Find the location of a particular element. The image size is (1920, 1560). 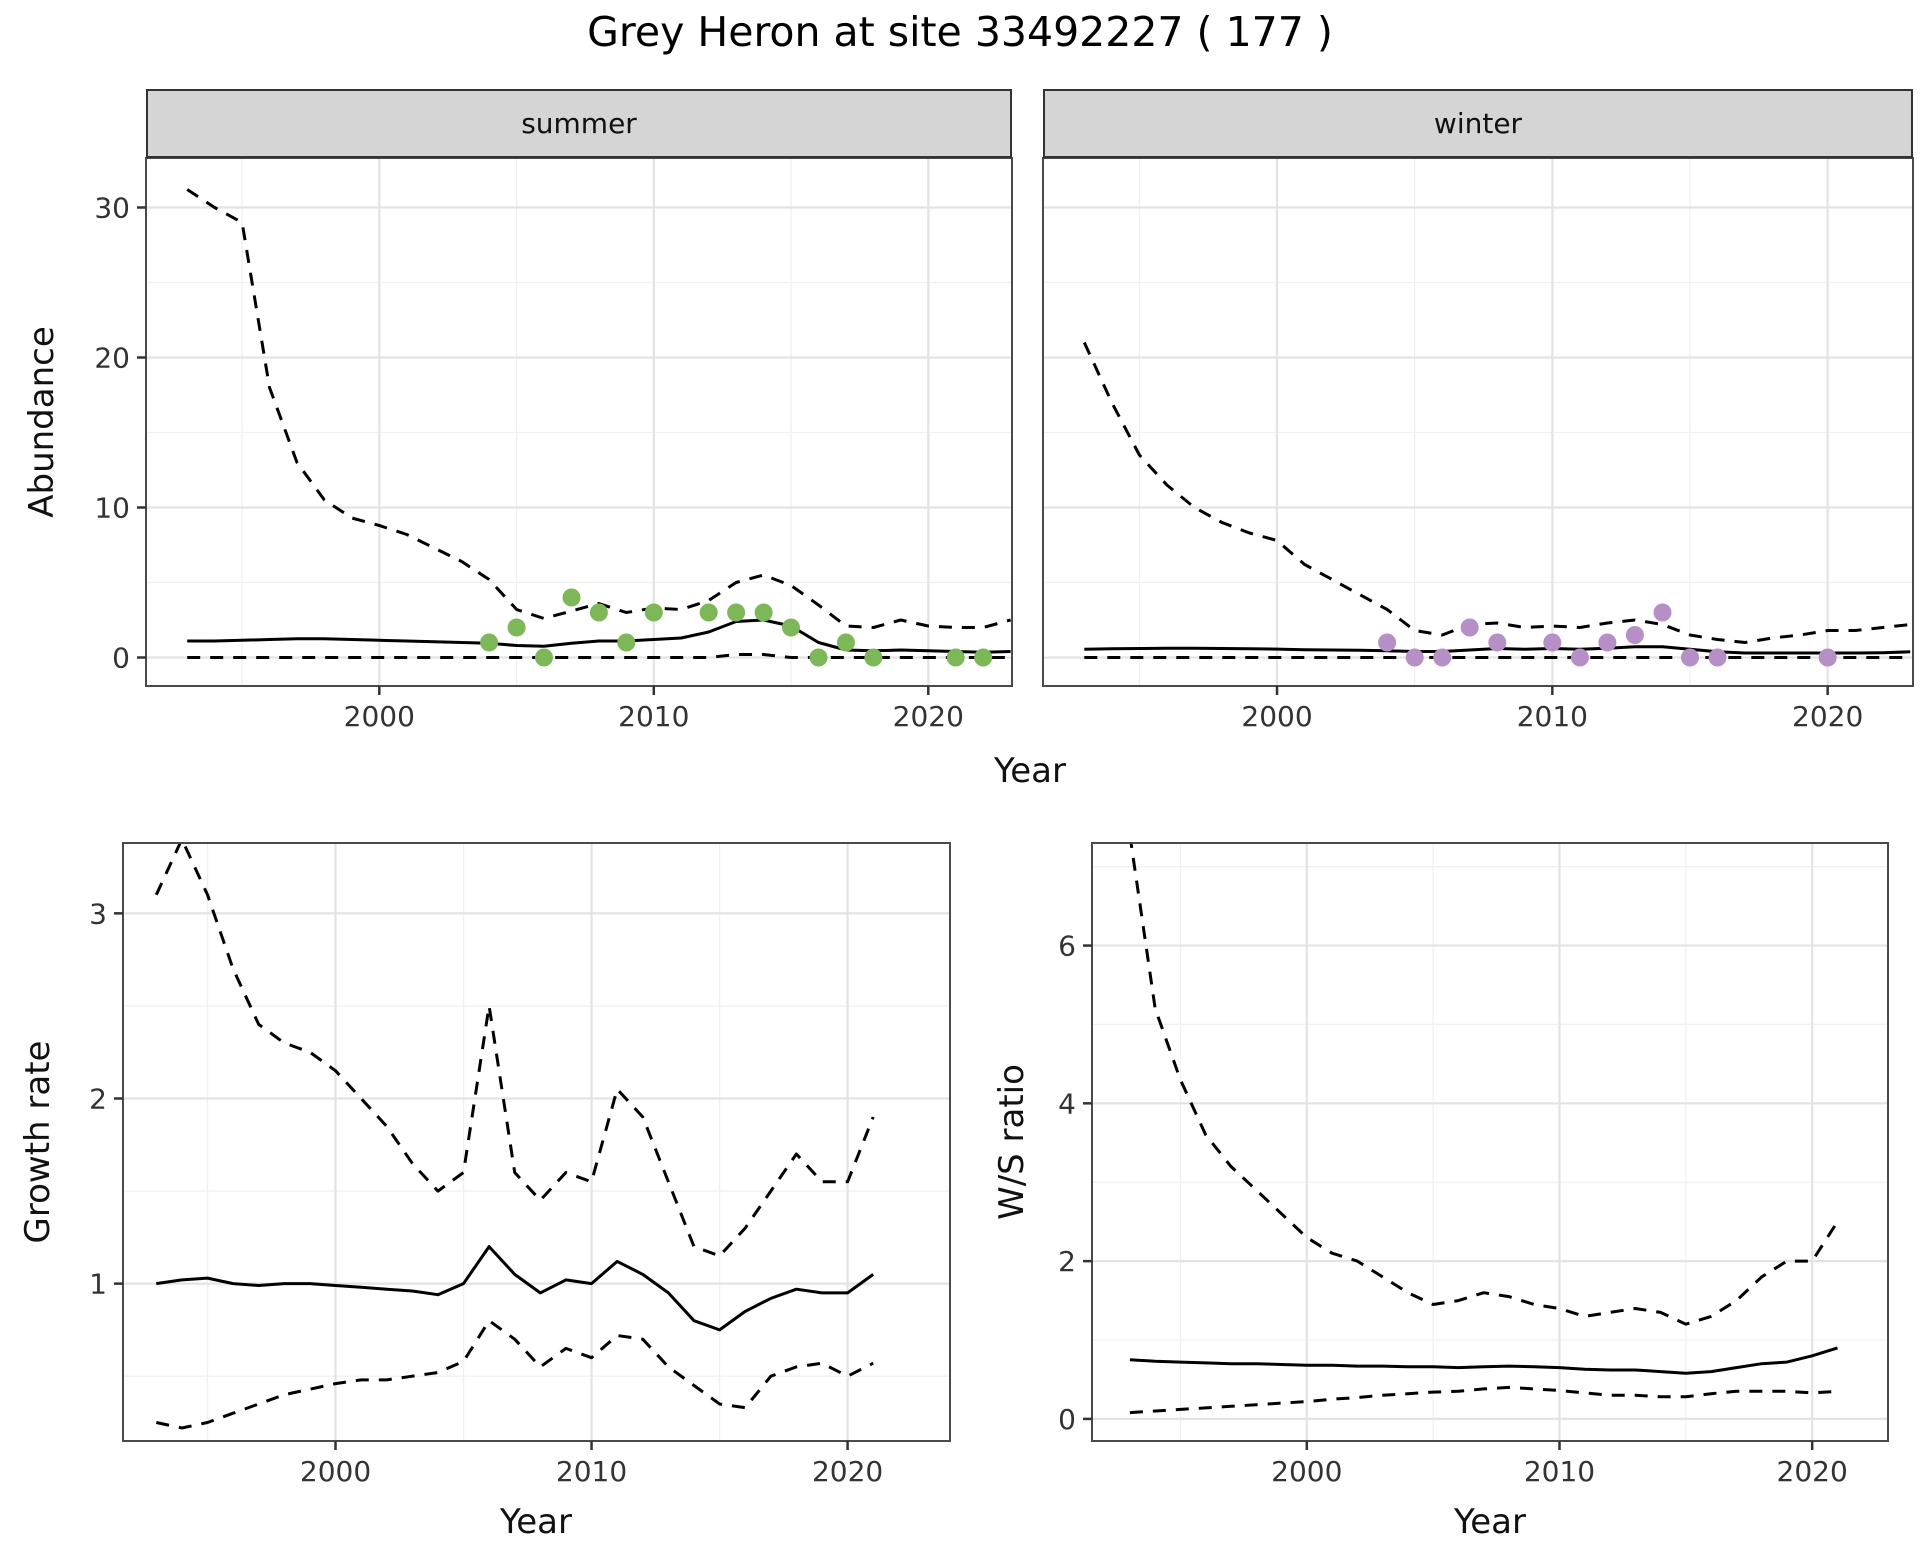

y-tick-label: 4 is located at coordinates (1067, 1103).